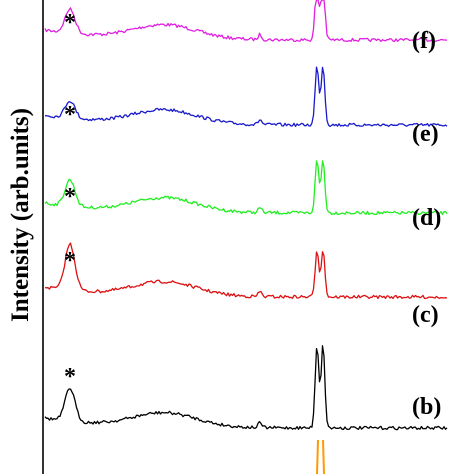 Image resolution: width=474 pixels, height=474 pixels. Describe the element at coordinates (425, 134) in the screenshot. I see `series-label-e: (e)` at that location.